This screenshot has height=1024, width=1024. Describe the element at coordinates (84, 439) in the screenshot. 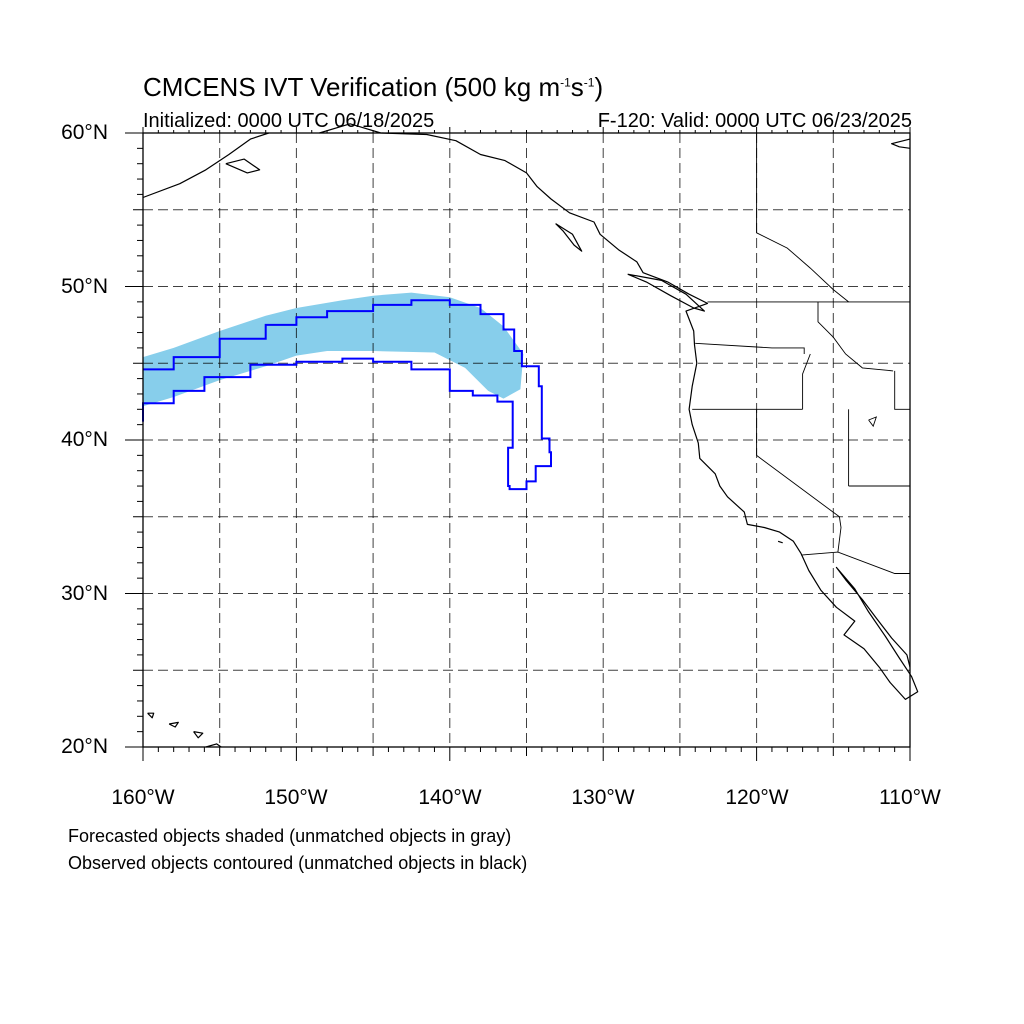

I see `lat-label-40n: 40°N` at that location.